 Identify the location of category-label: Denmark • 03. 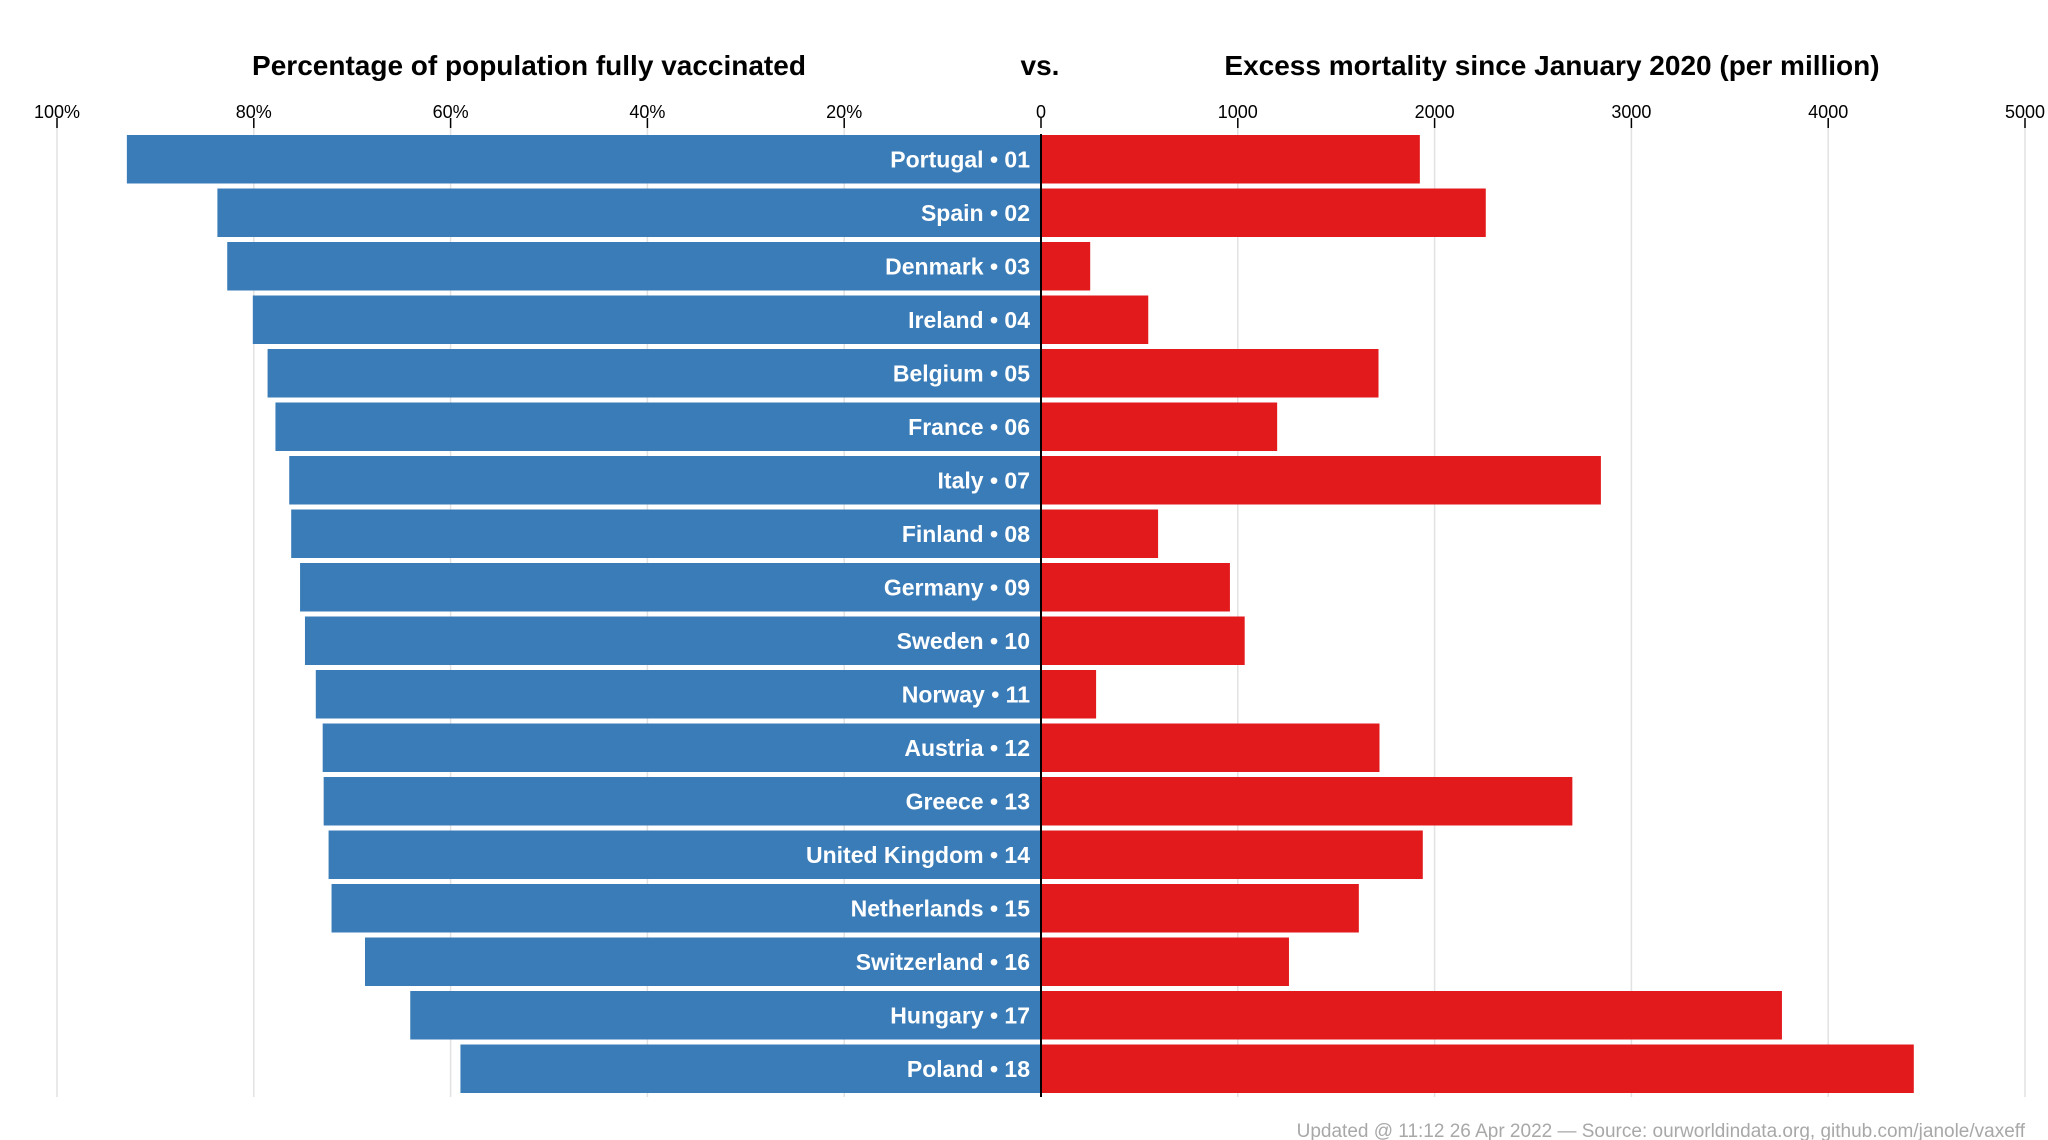
(957, 266).